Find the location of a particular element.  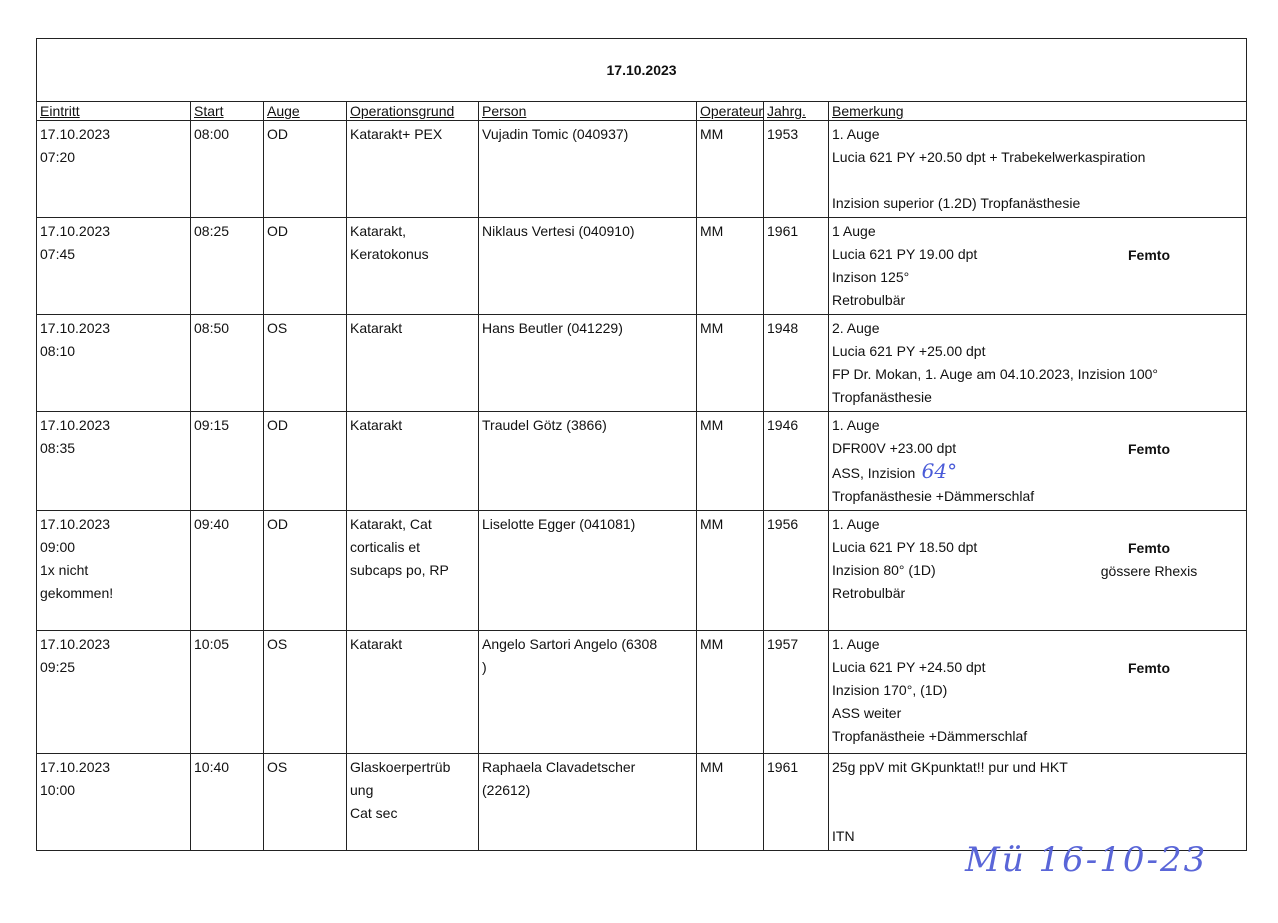

grund-line: Katarakt+ PEX is located at coordinates (396, 134).